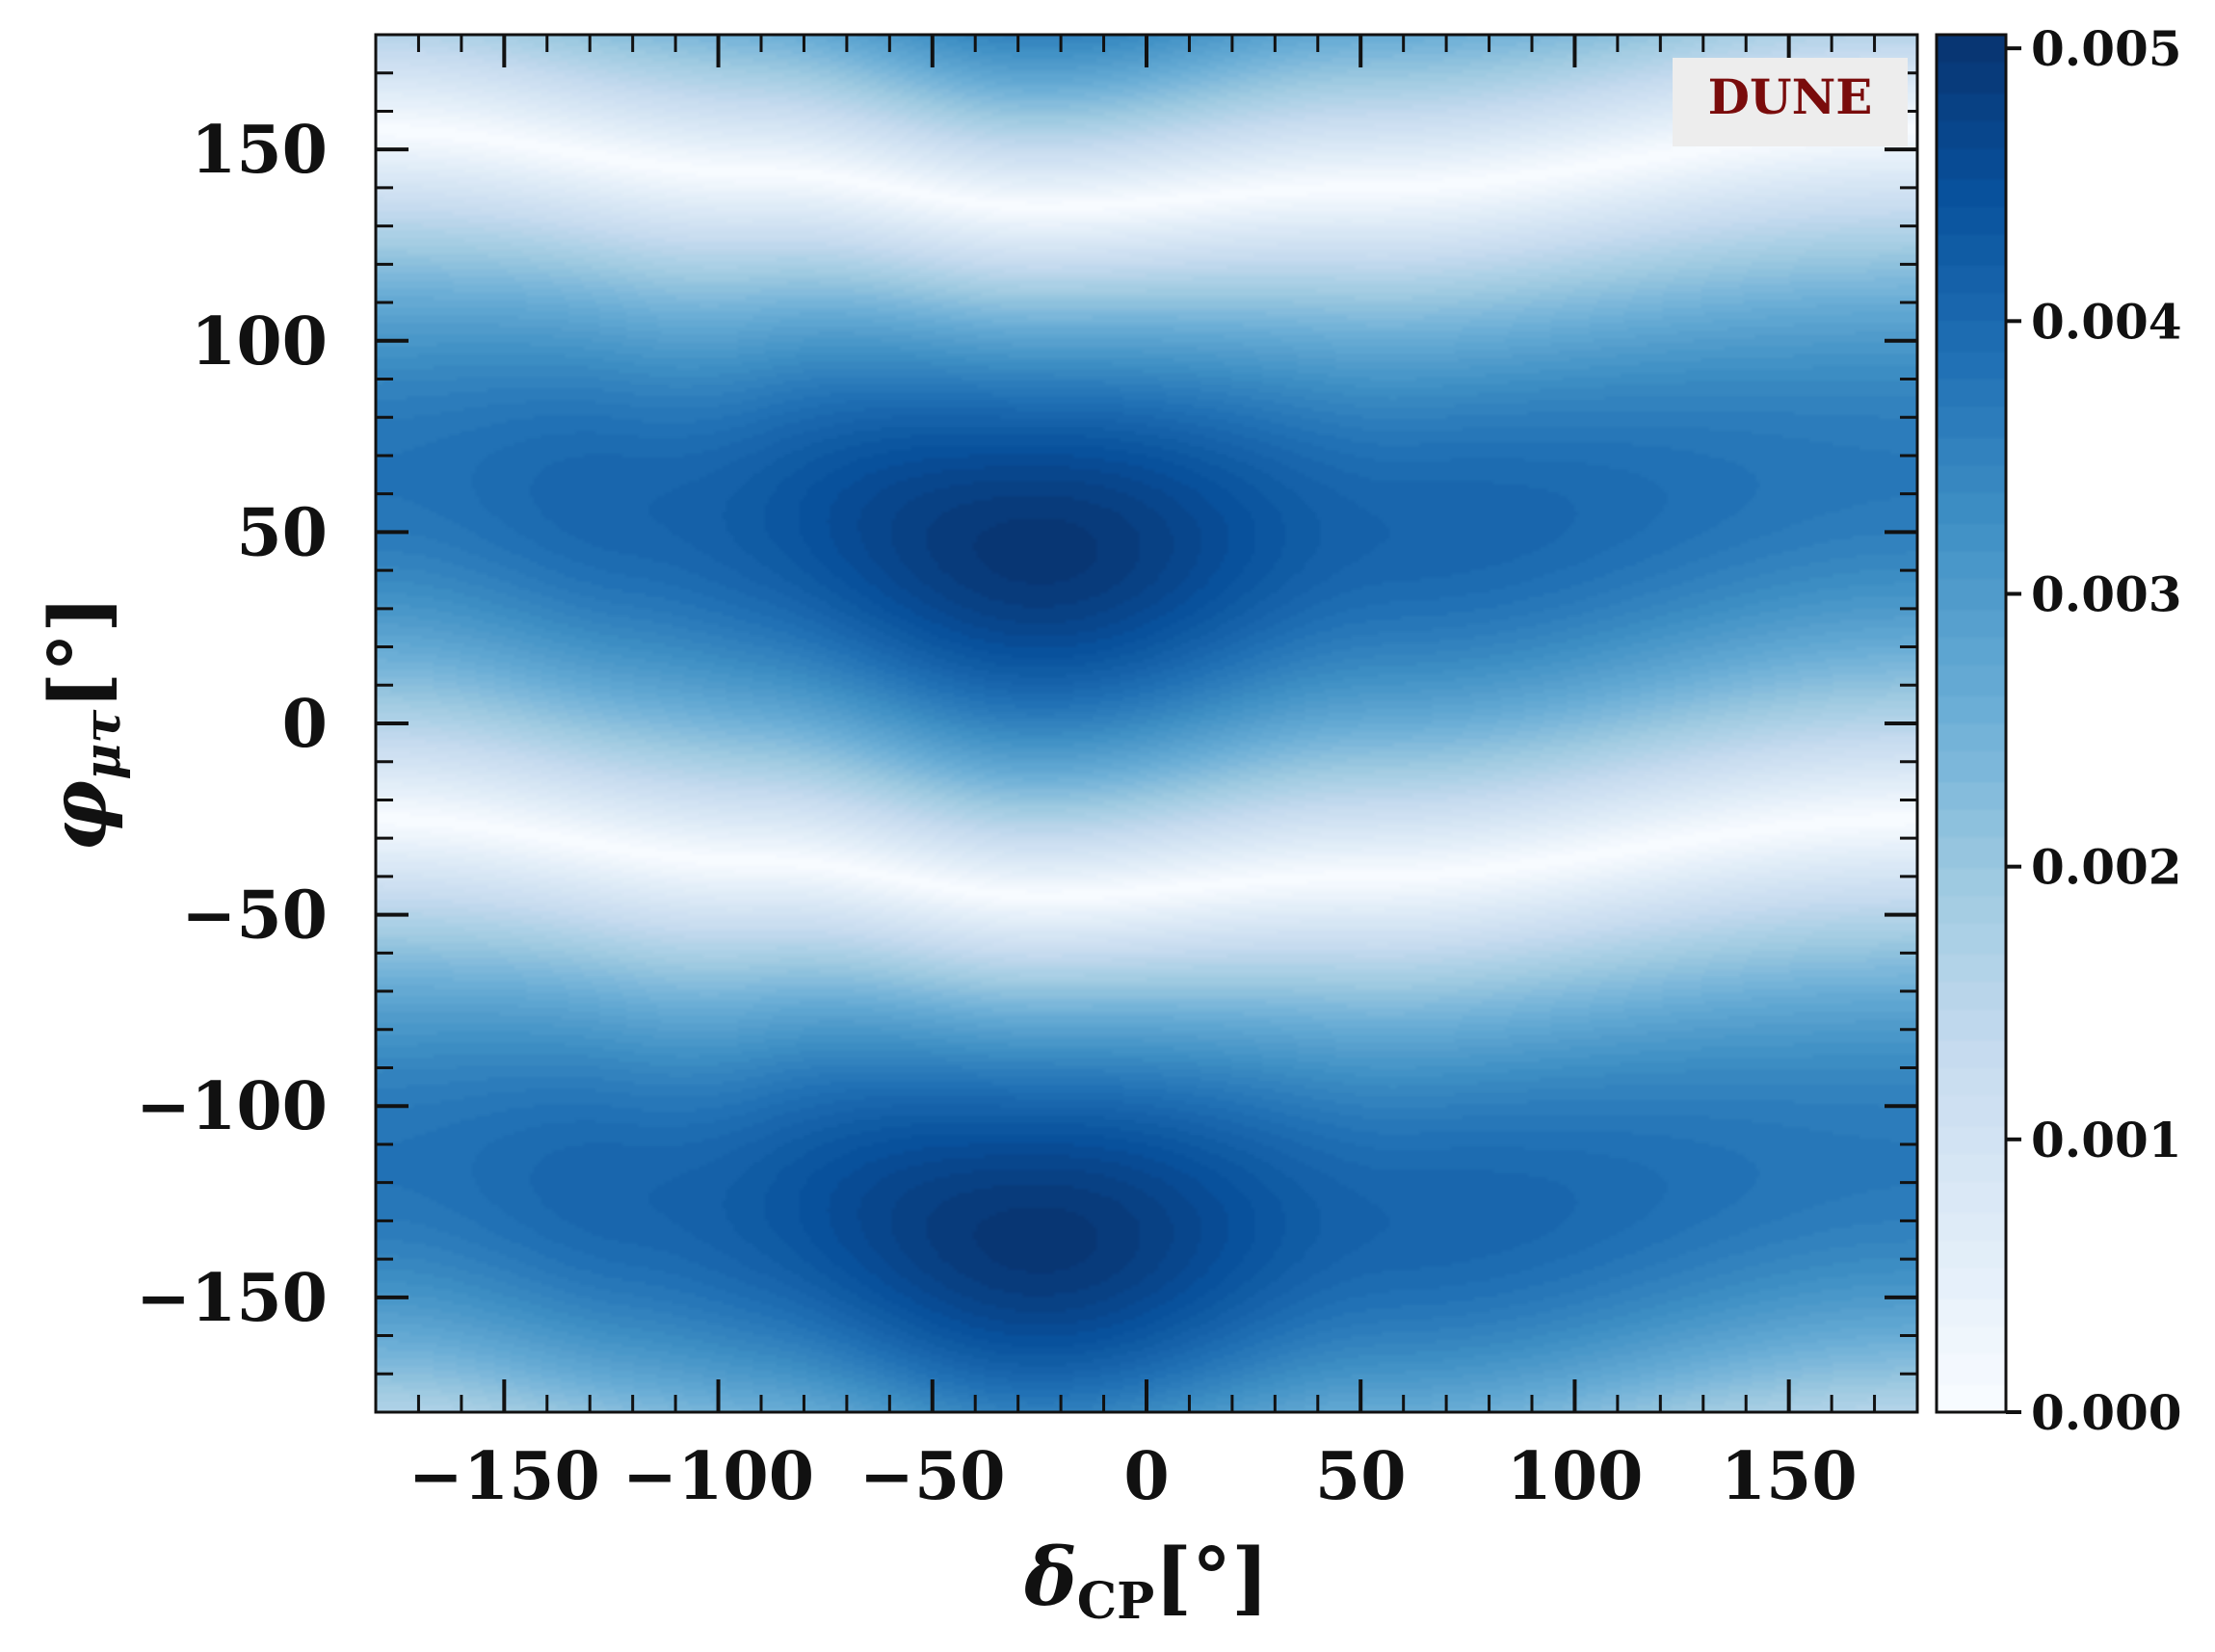 The image size is (2215, 1652). I want to click on dune-badge: DUNE, so click(1790, 102).